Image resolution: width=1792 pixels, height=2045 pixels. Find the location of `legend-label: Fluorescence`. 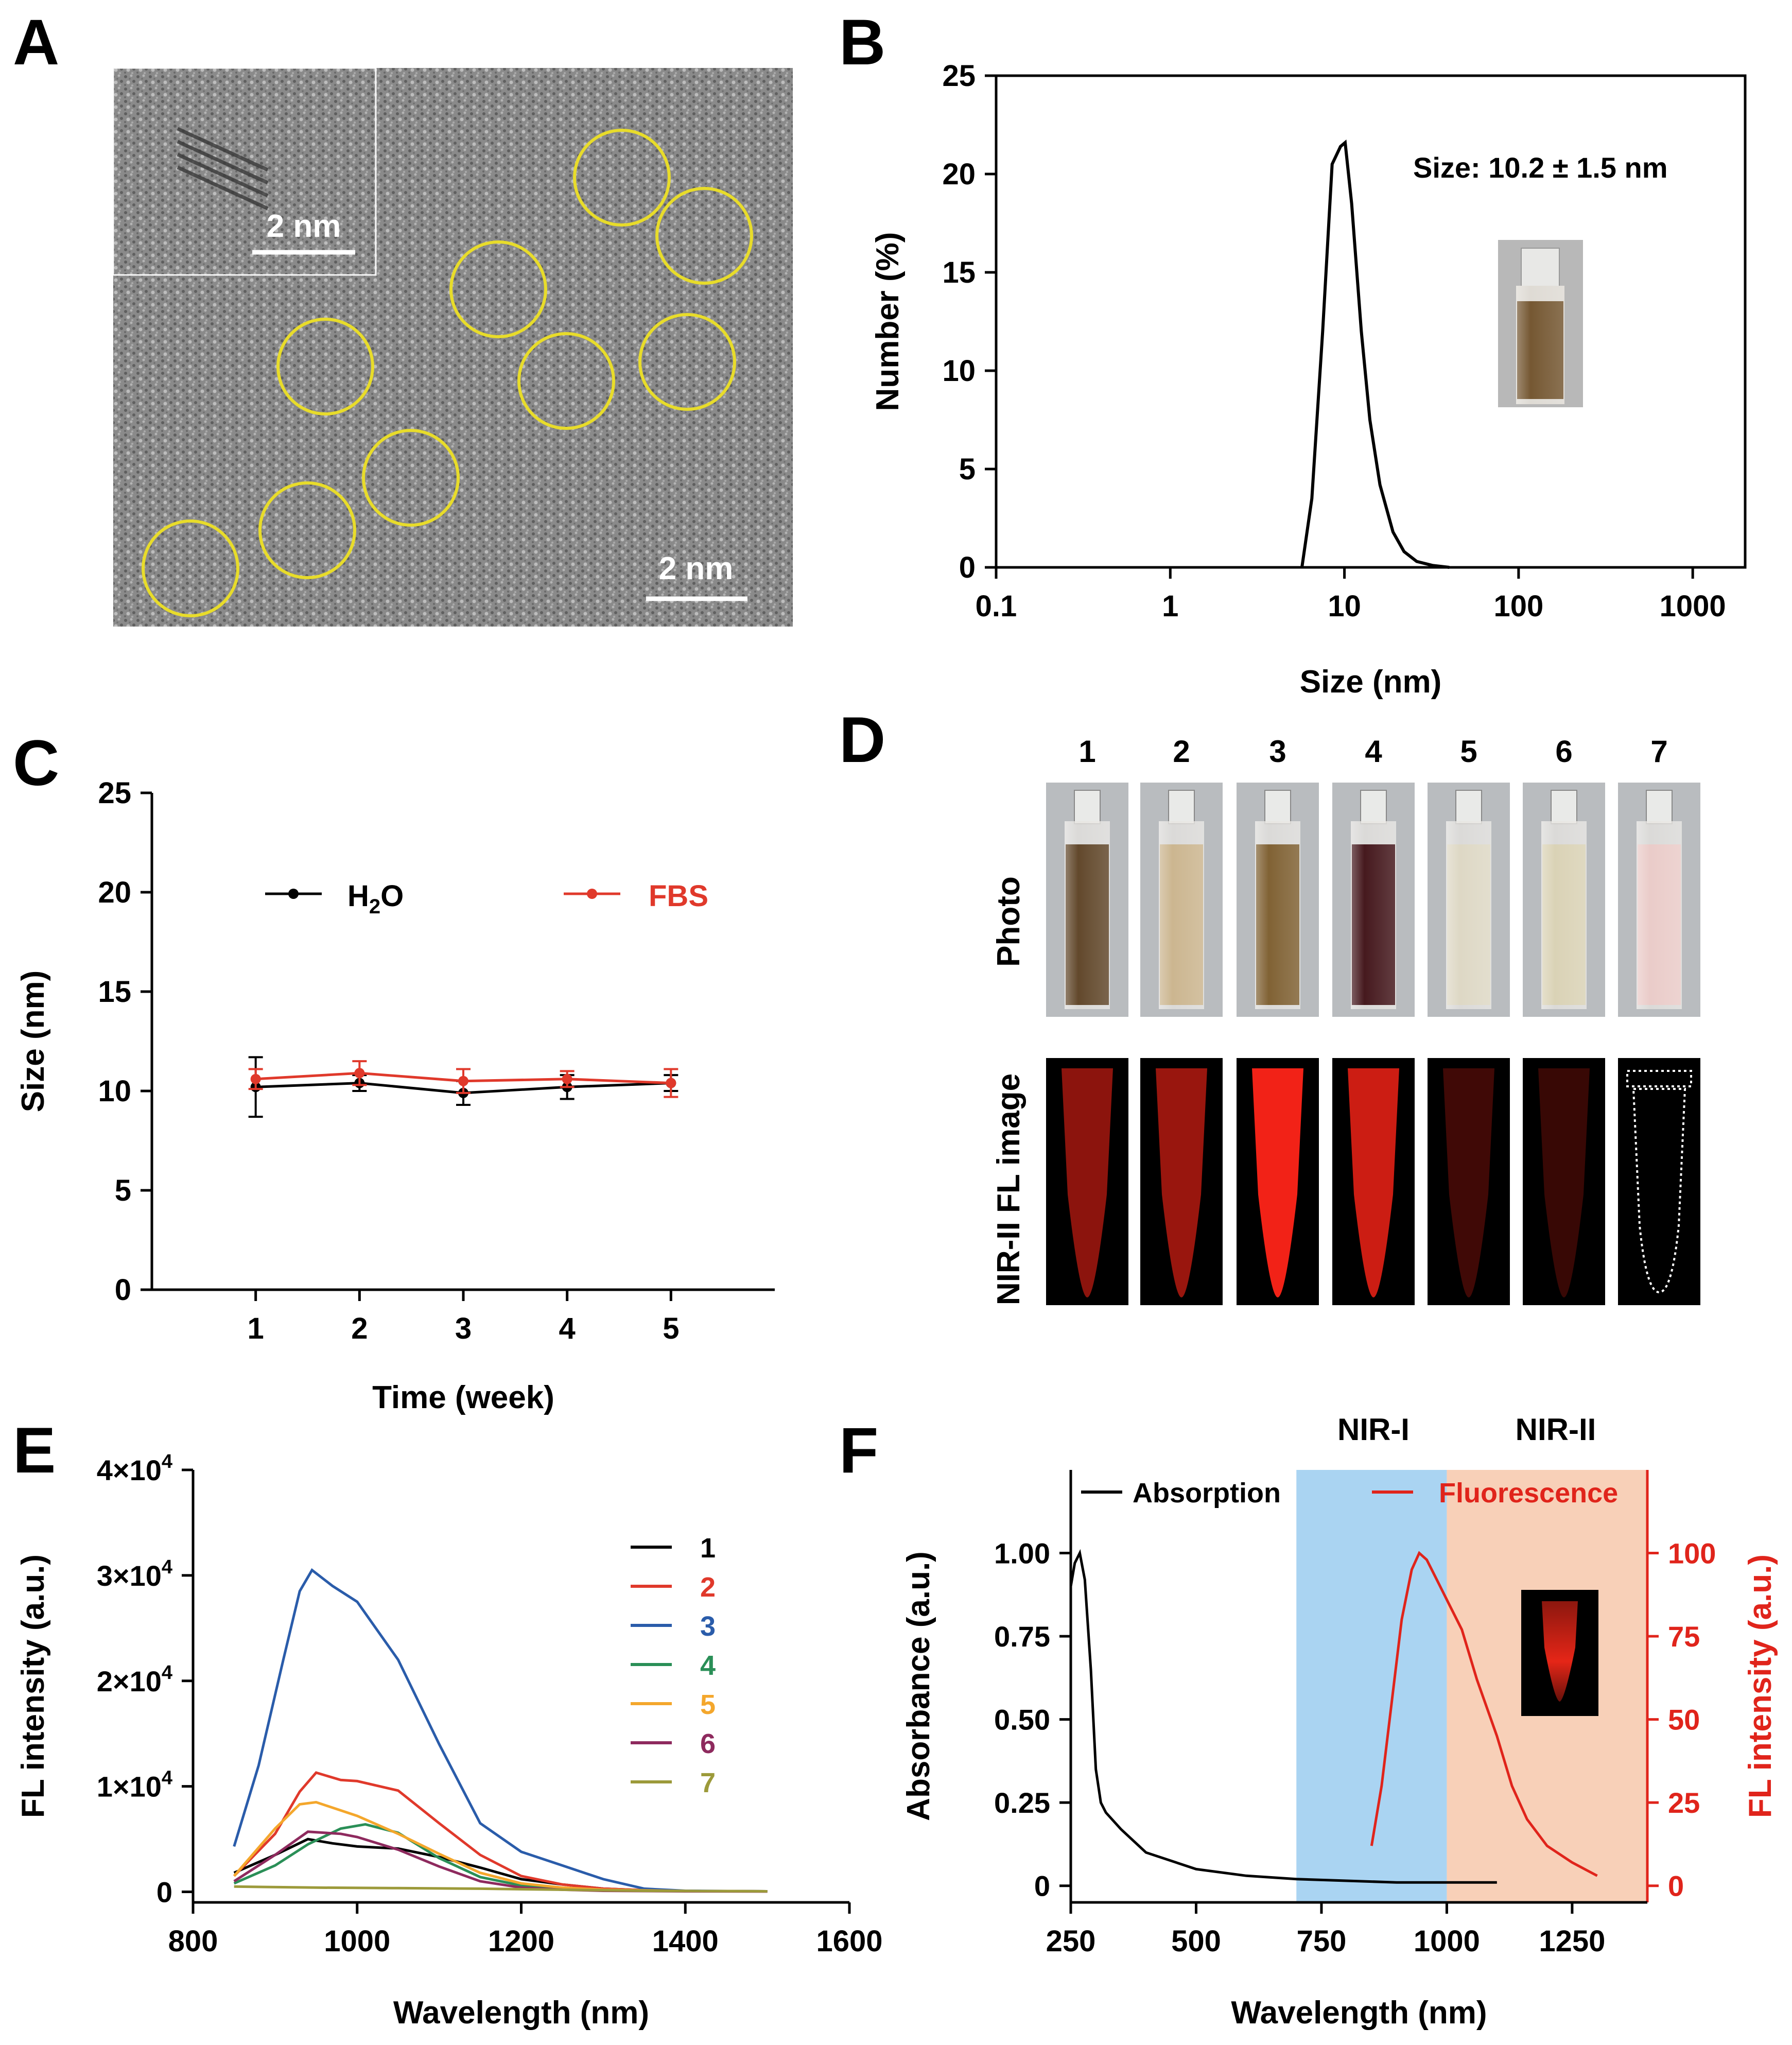

legend-label: Fluorescence is located at coordinates (1529, 1493).